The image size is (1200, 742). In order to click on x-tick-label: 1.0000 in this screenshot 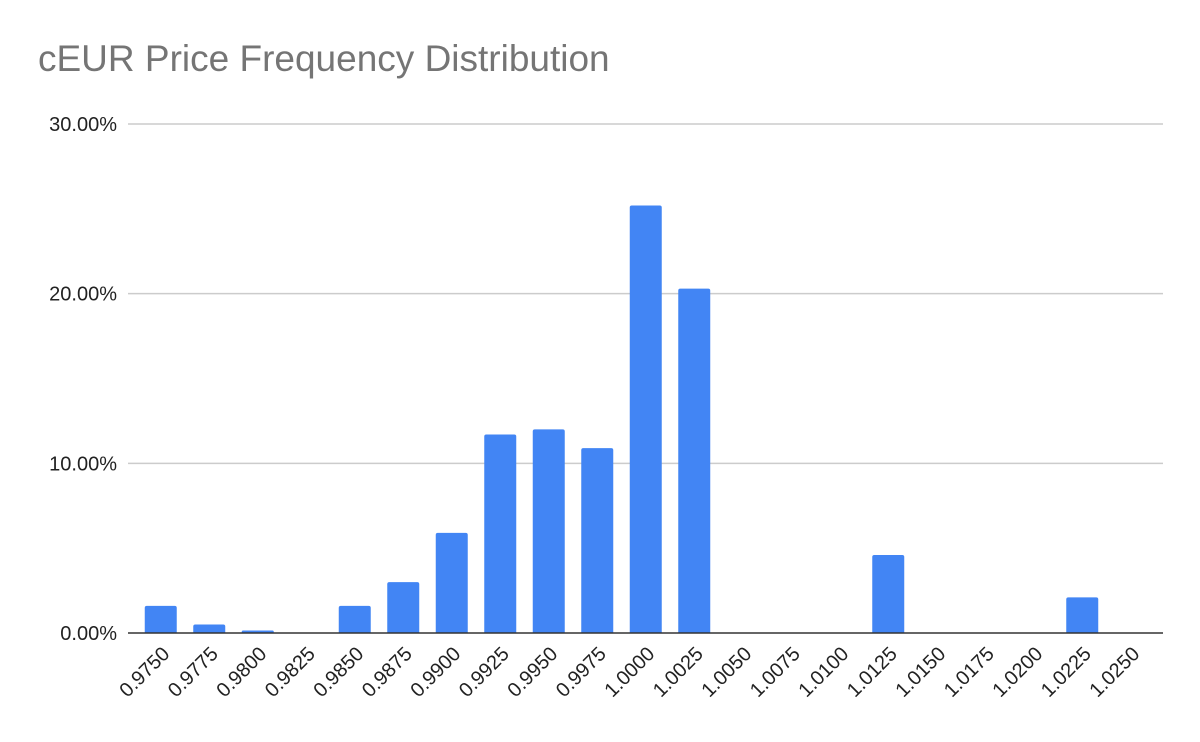, I will do `click(629, 672)`.